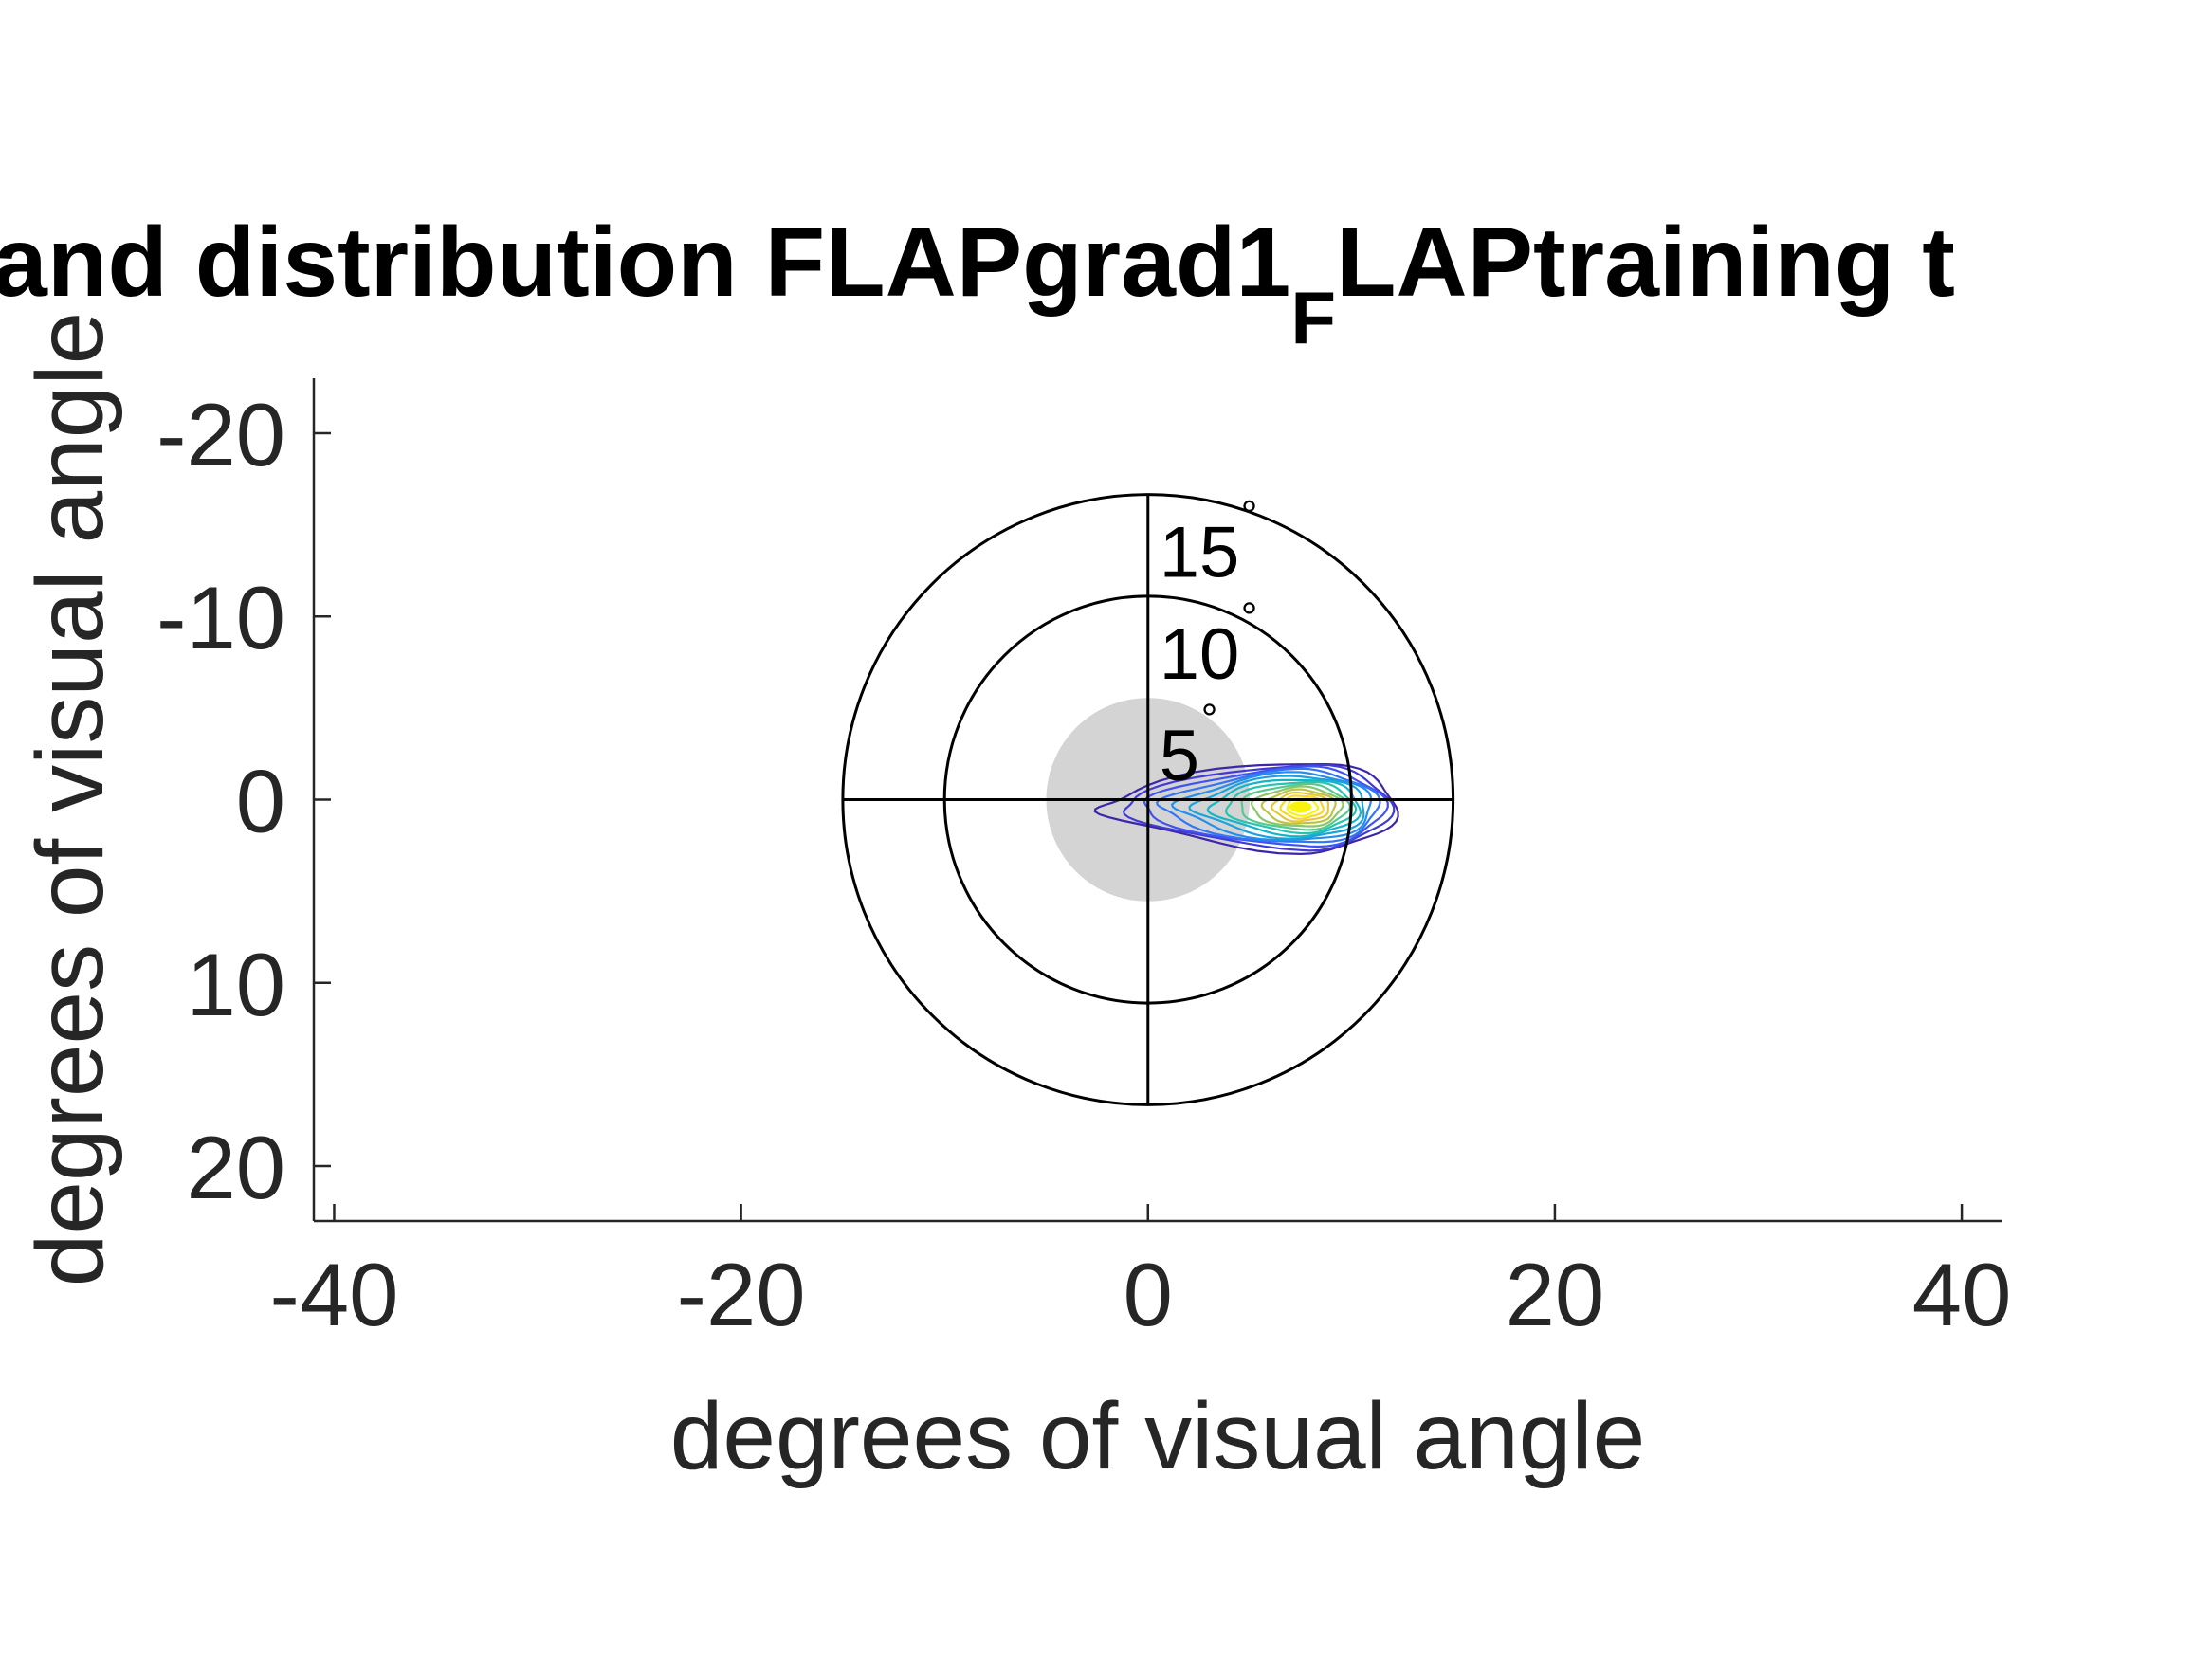  What do you see at coordinates (260, 801) in the screenshot?
I see `y-tick-label: 0` at bounding box center [260, 801].